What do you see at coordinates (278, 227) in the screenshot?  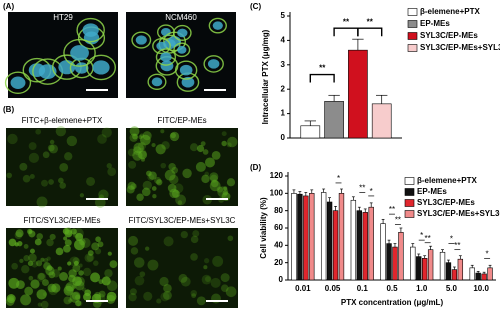 I see `y-tick-label: 60` at bounding box center [278, 227].